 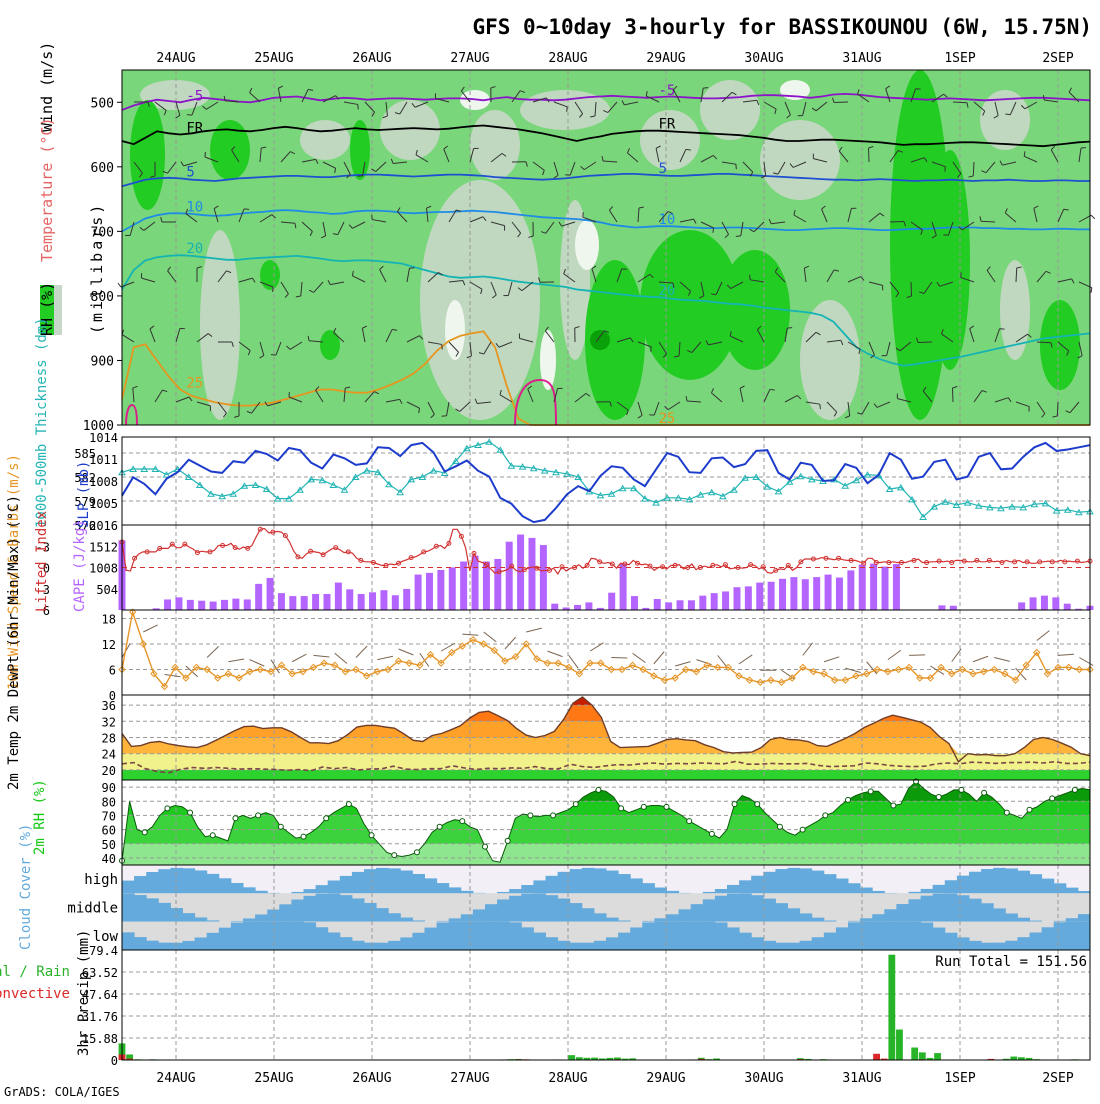 I want to click on upper-ytick-label-0: 500, so click(x=102, y=103).